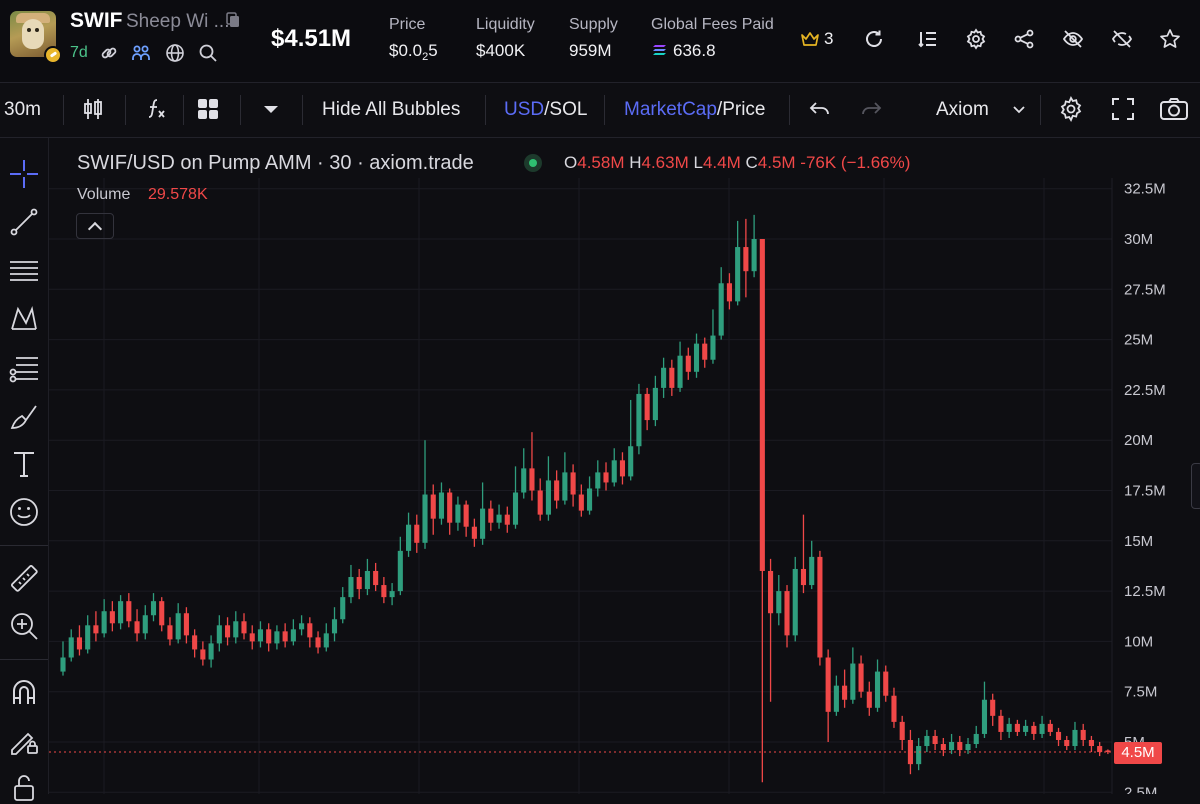 The width and height of the screenshot is (1200, 804). Describe the element at coordinates (95, 226) in the screenshot. I see `collapse-legend-button` at that location.